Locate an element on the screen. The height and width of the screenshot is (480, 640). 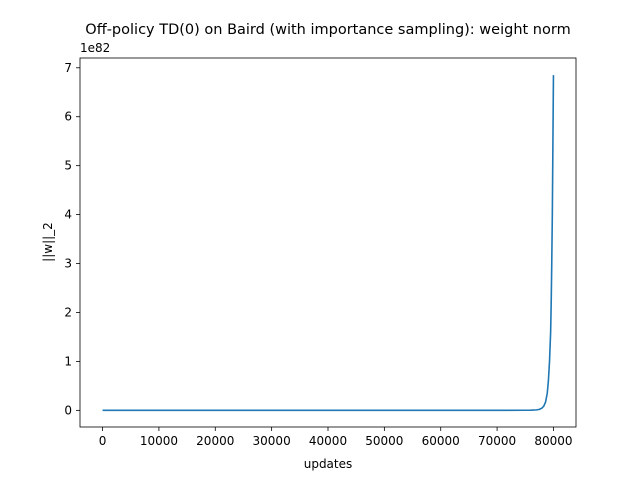
x-tick-label: 70000 is located at coordinates (497, 441).